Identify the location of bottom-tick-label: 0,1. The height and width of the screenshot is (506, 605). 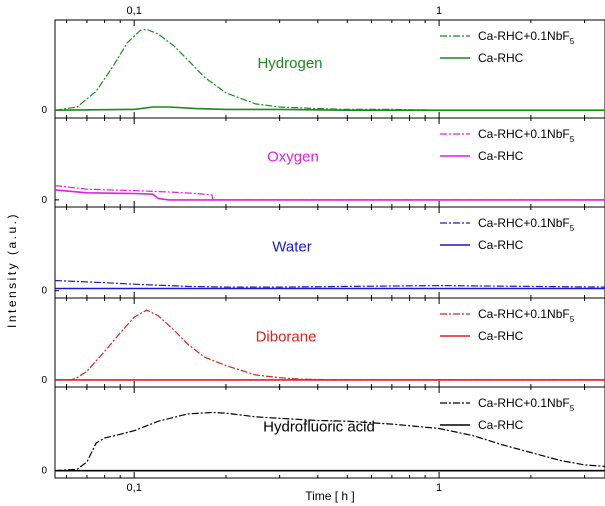
(134, 488).